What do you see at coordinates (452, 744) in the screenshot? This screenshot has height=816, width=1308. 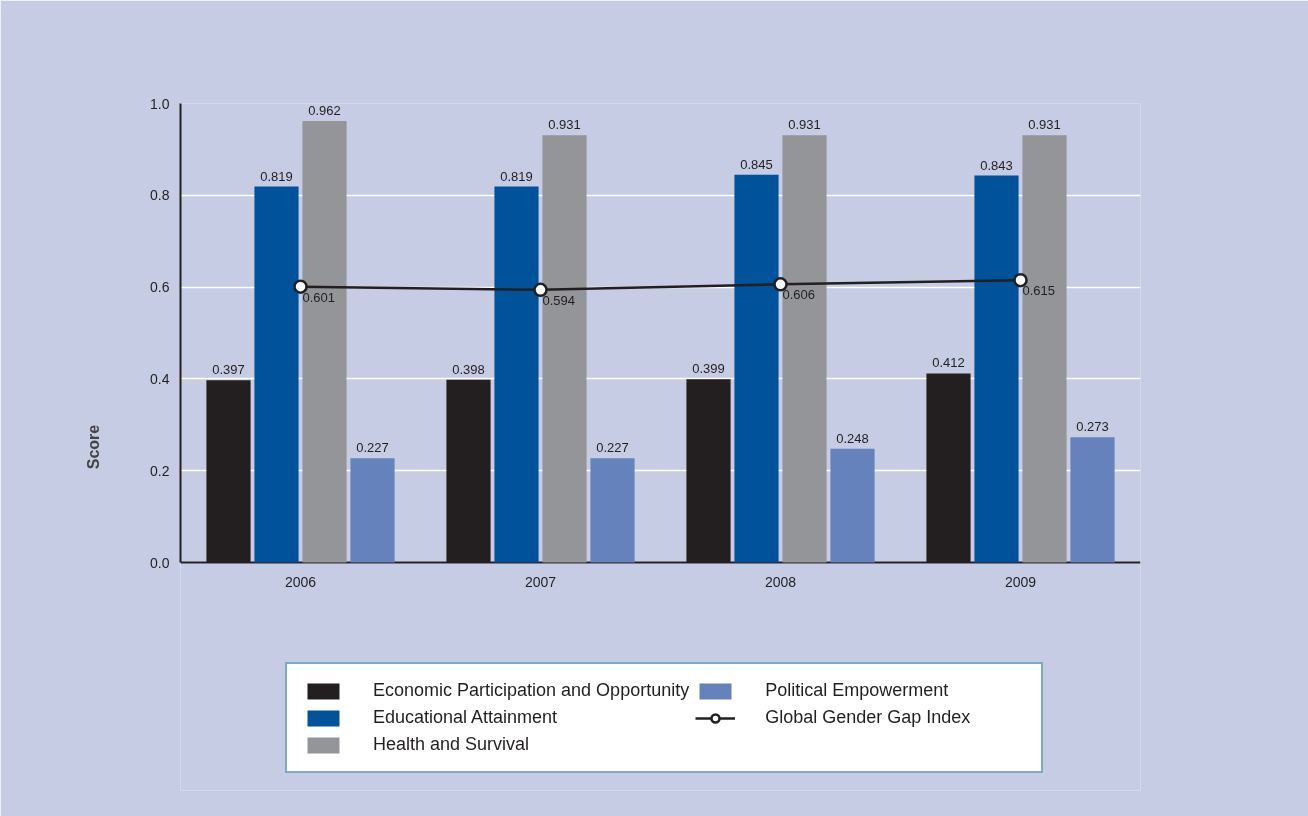 I see `legend-label: Health and Survival` at bounding box center [452, 744].